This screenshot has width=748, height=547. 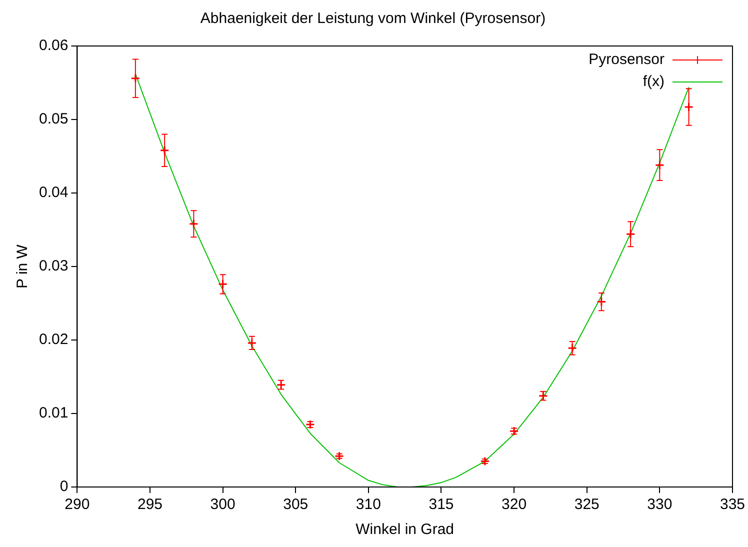 I want to click on y-tick-label: 0.02, so click(x=53, y=339).